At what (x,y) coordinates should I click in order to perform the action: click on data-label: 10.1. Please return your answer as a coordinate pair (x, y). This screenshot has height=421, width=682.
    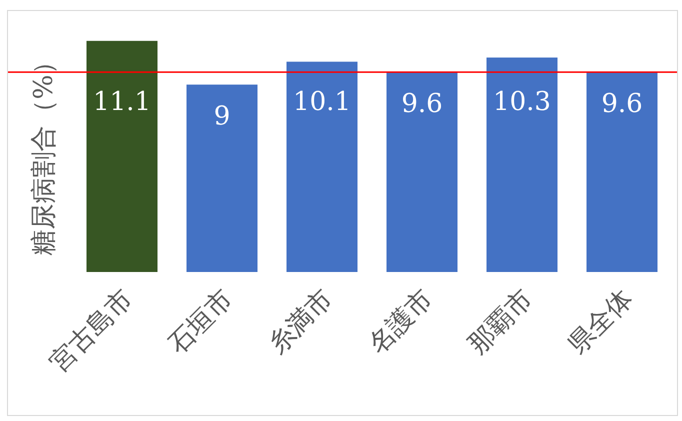
    Looking at the image, I should click on (322, 102).